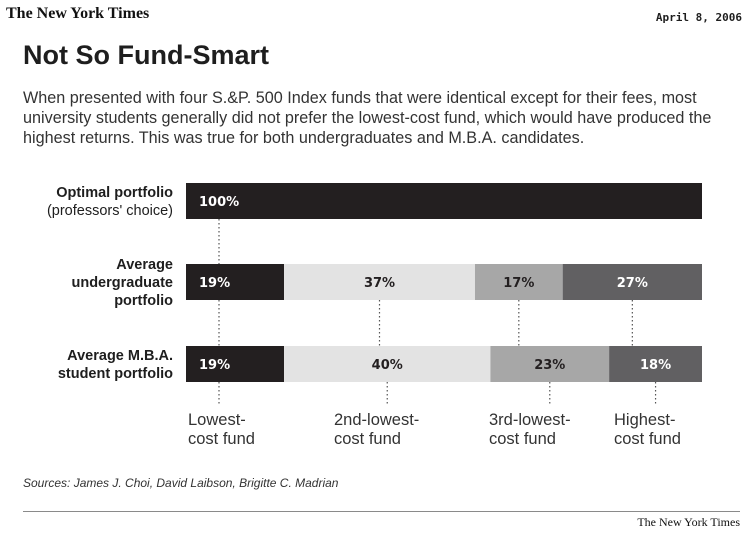 Image resolution: width=750 pixels, height=533 pixels. I want to click on publication-date: April 8, 2006, so click(698, 17).